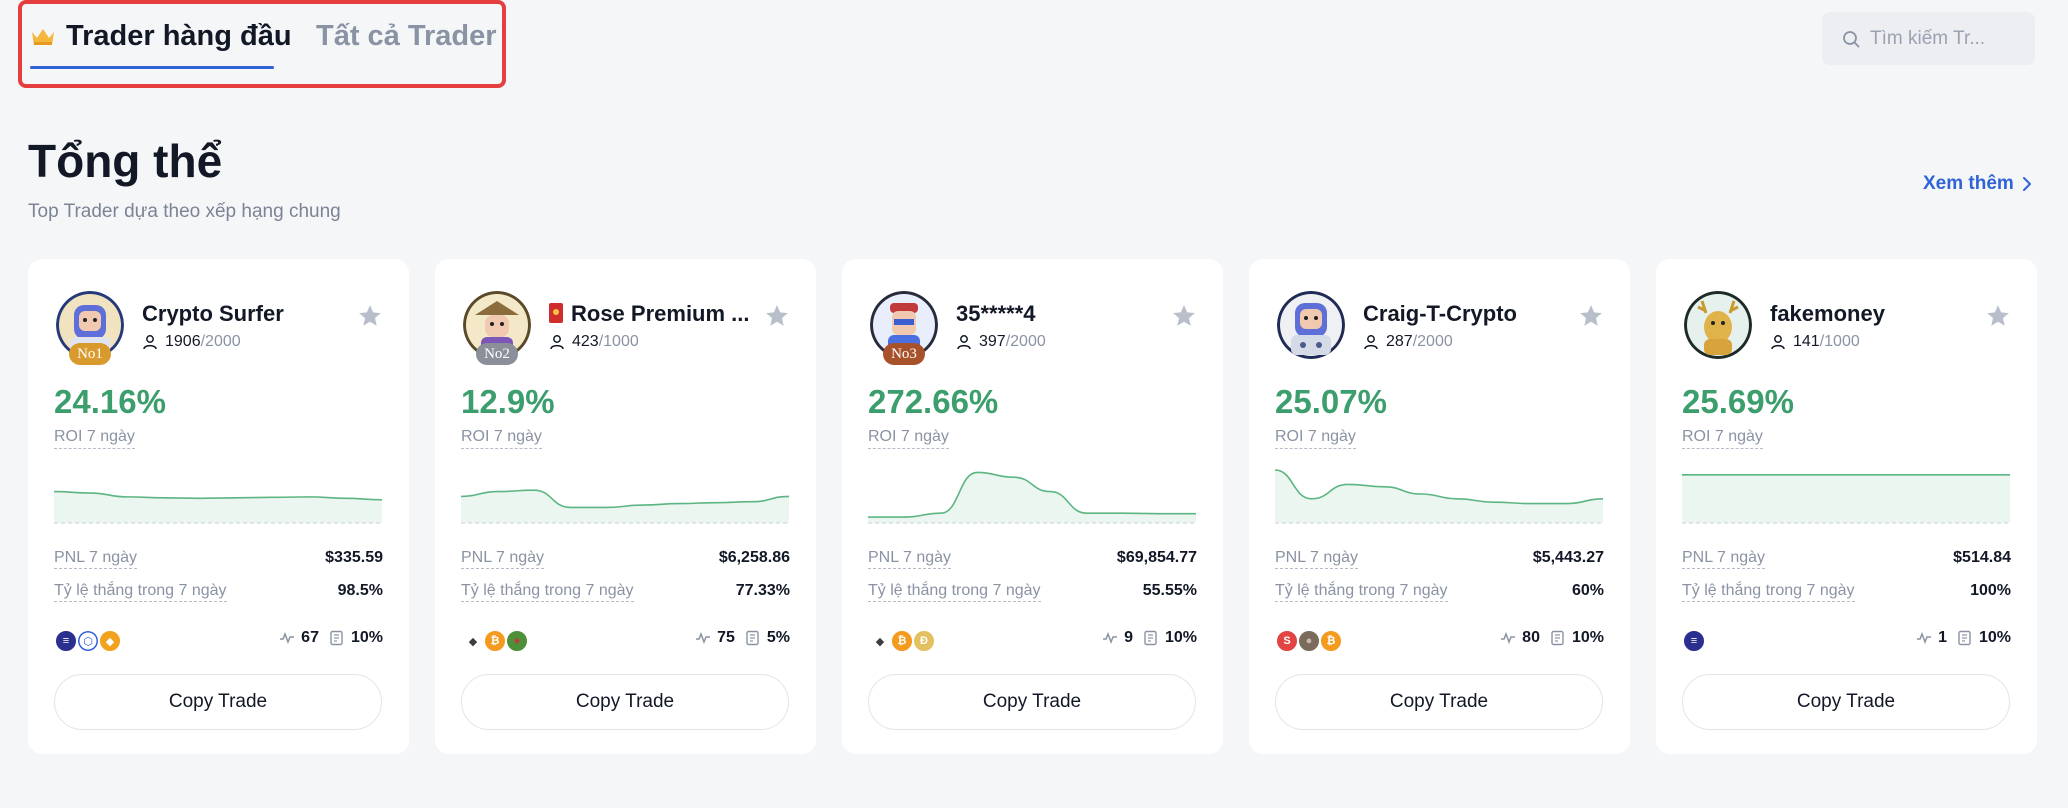 This screenshot has width=2068, height=808. I want to click on sui-icon: S, so click(1287, 641).